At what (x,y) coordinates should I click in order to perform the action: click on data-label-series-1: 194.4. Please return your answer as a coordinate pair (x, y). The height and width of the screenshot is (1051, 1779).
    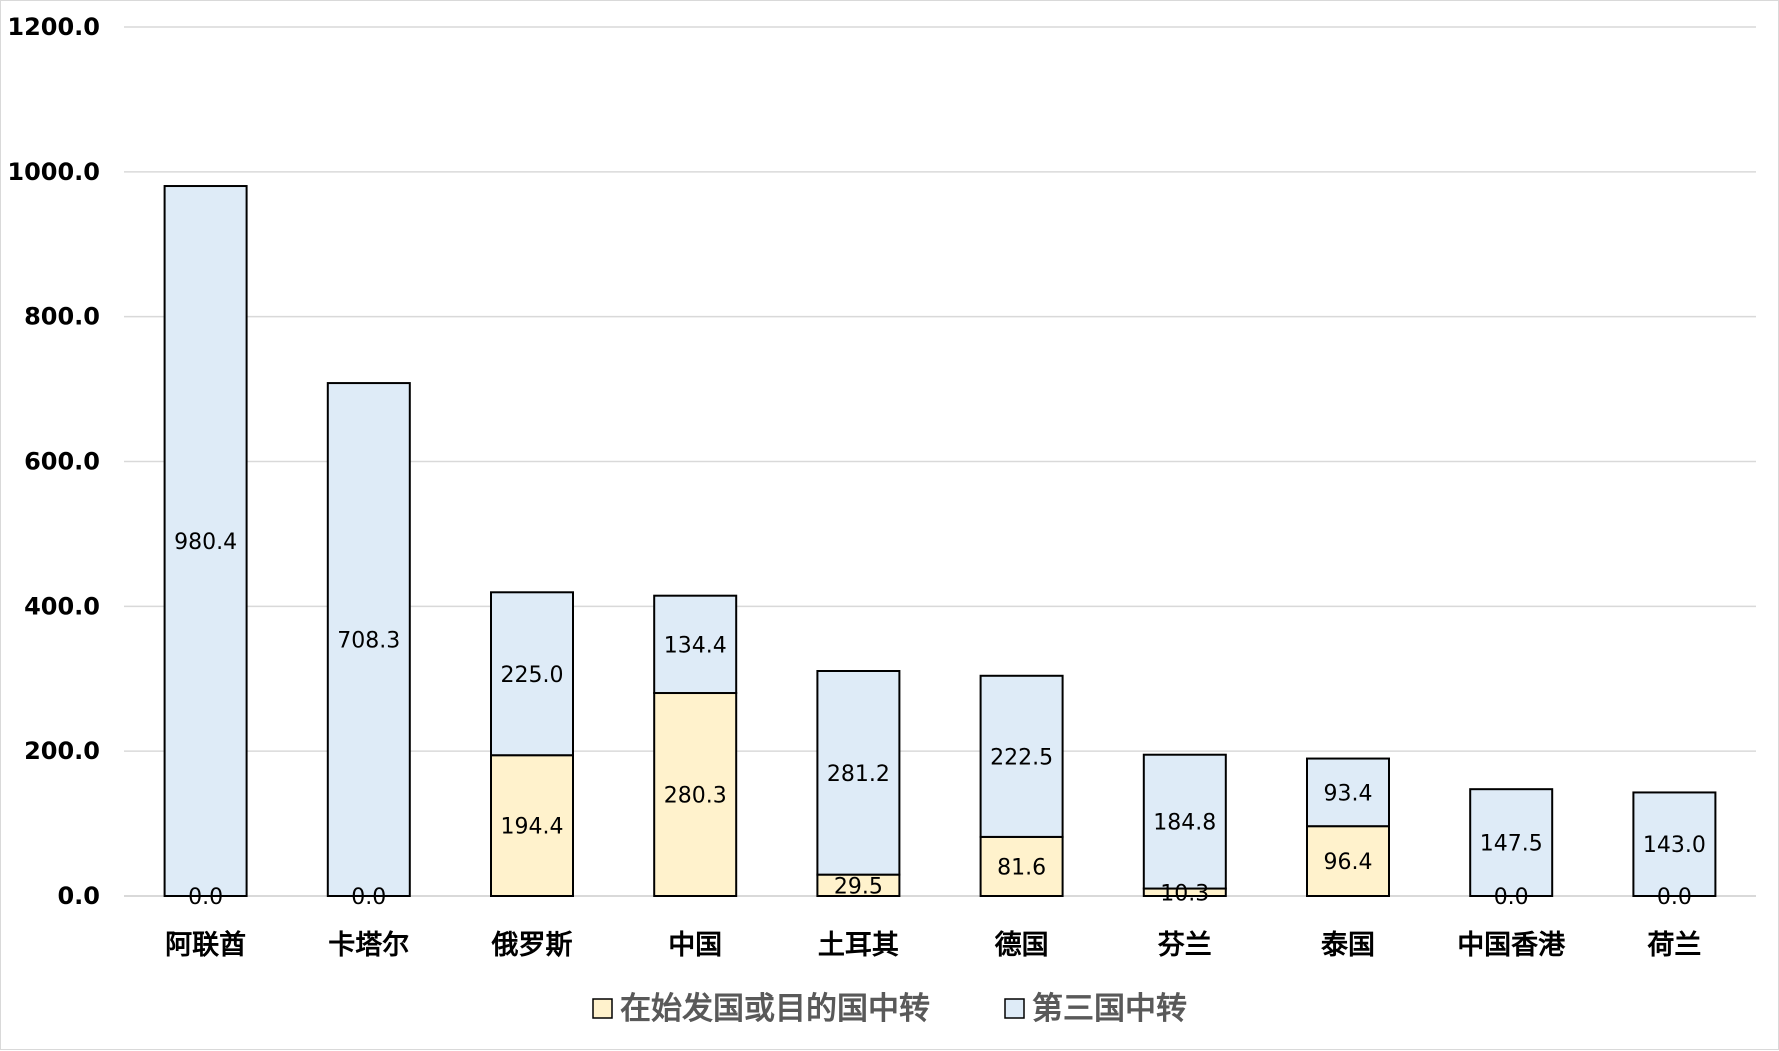
    Looking at the image, I should click on (532, 827).